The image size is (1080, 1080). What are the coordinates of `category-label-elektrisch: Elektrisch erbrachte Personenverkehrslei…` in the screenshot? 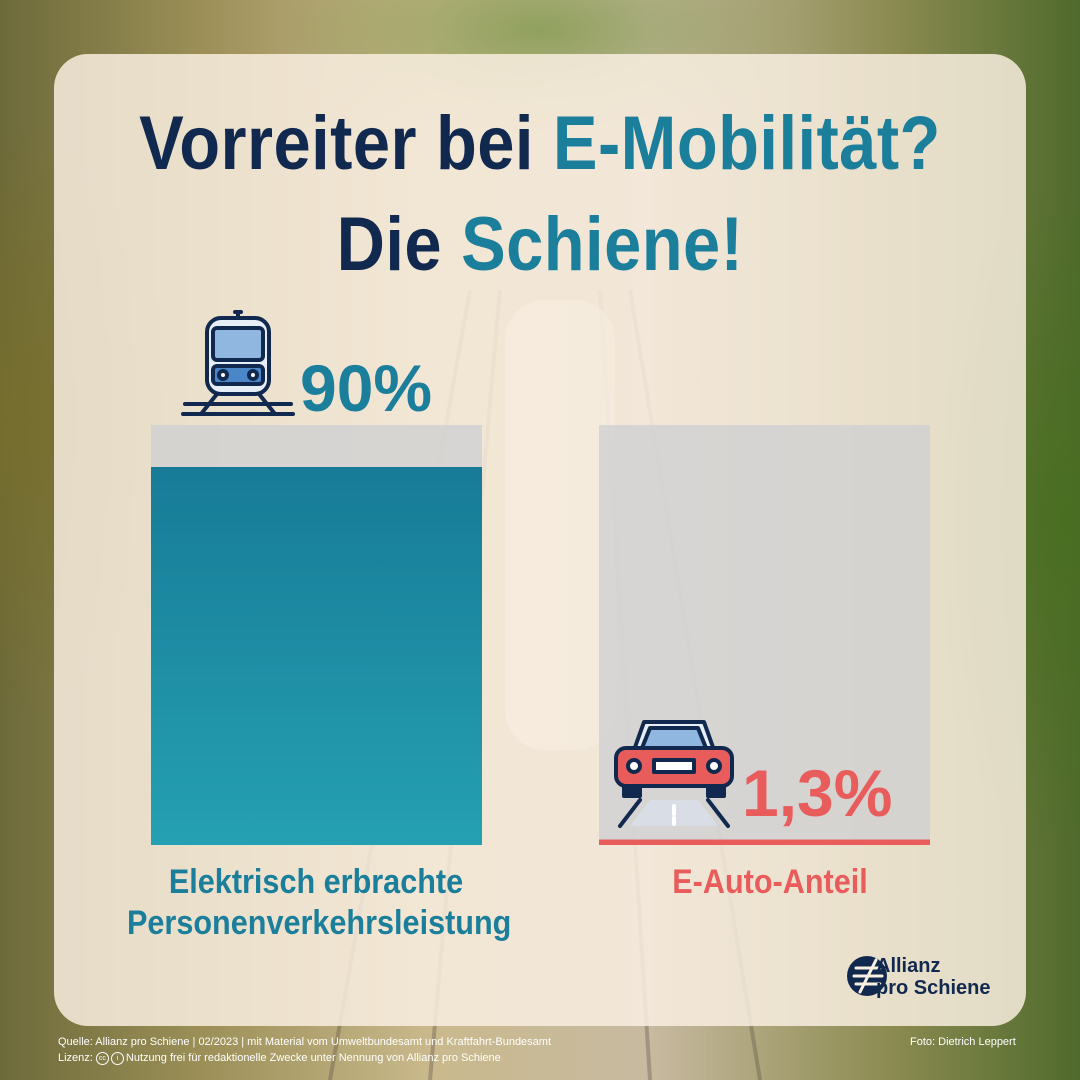 It's located at (319, 903).